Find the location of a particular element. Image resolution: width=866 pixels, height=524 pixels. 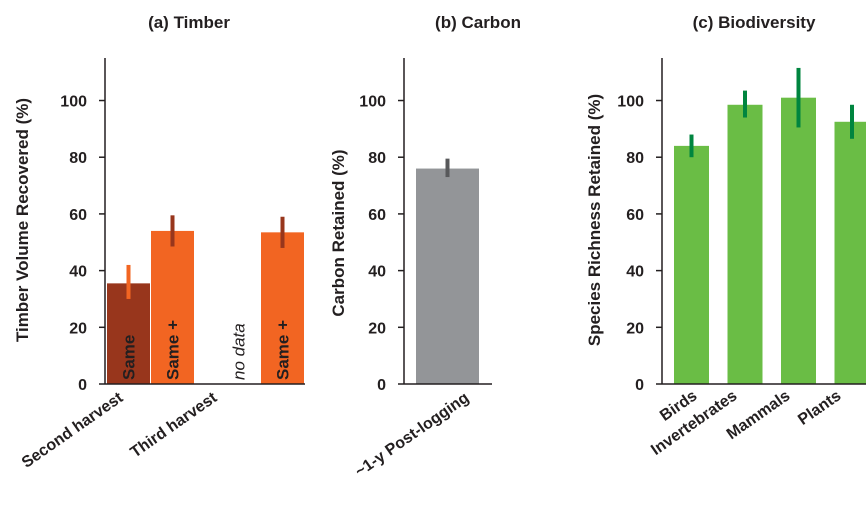

panel-biodiversity-ylabel: Species Richness Retained (%) is located at coordinates (594, 220).